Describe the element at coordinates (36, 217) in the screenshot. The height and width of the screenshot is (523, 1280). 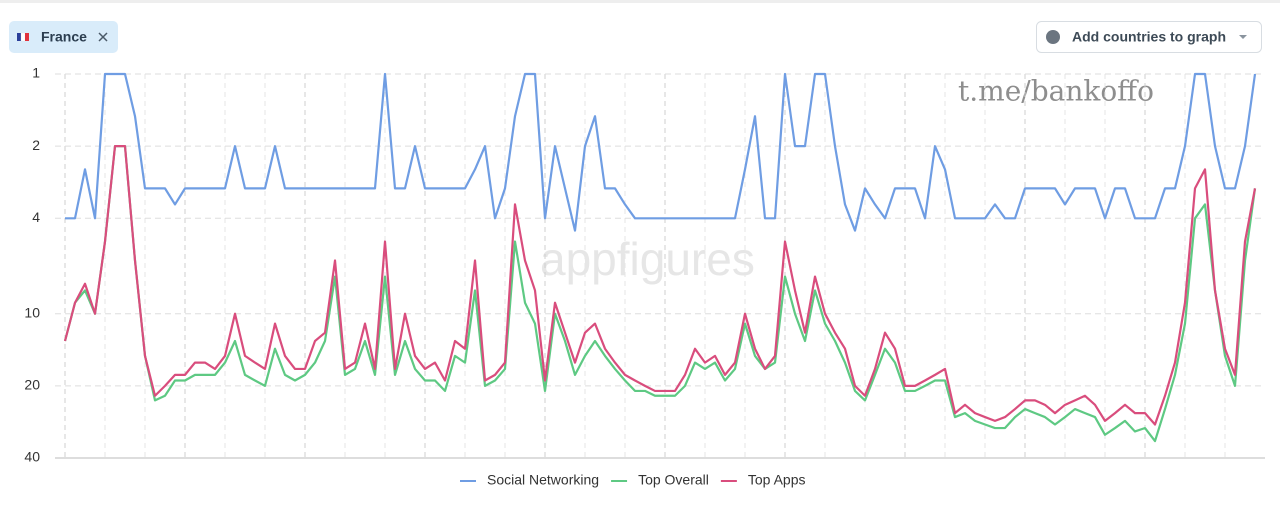
I see `y-tick-label: 4` at that location.